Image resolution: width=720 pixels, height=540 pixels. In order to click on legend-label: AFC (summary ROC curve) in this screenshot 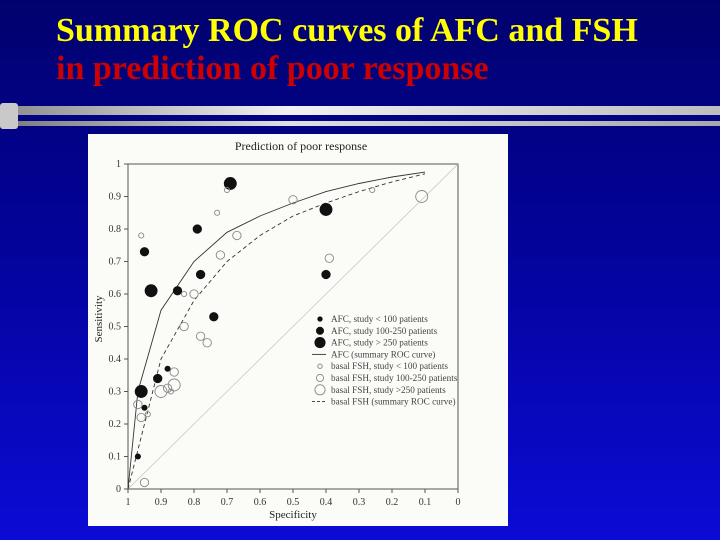, I will do `click(383, 354)`.